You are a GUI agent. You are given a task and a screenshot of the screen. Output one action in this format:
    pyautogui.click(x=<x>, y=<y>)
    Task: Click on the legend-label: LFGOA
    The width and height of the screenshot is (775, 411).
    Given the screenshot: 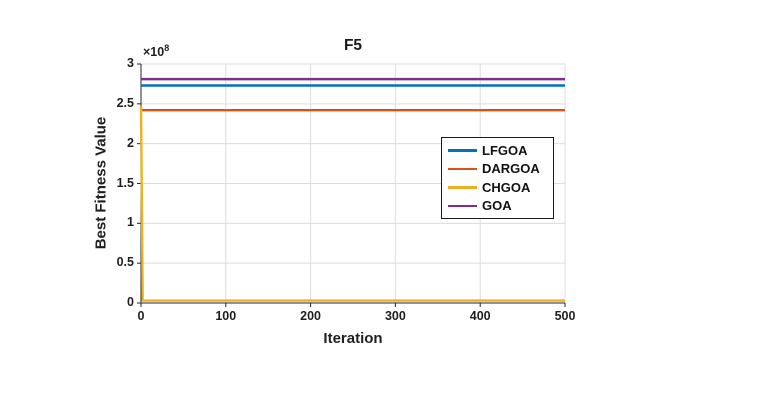 What is the action you would take?
    pyautogui.click(x=505, y=150)
    